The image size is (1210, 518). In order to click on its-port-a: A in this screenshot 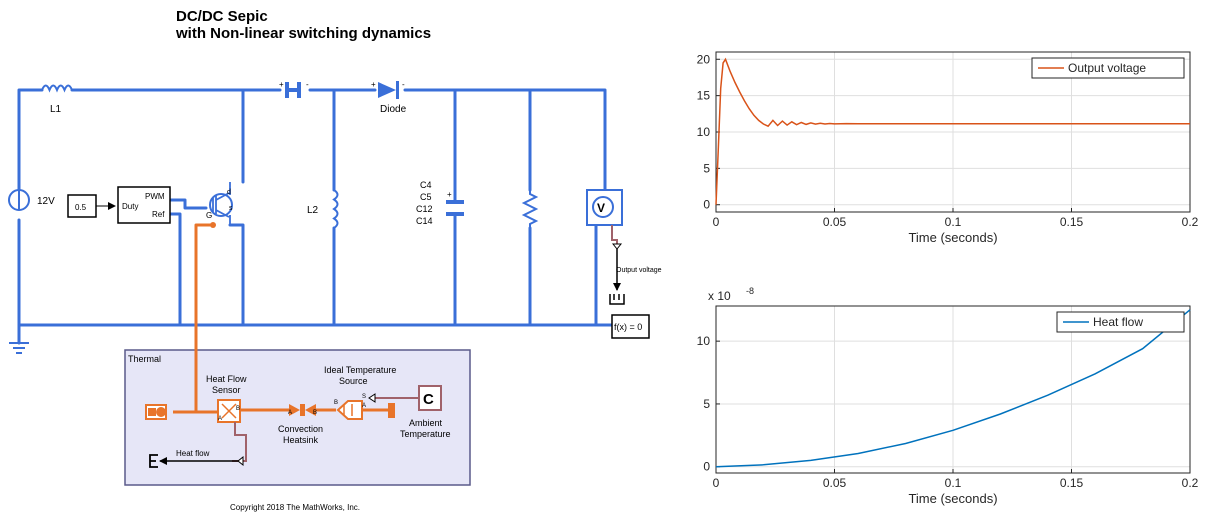, I will do `click(364, 406)`.